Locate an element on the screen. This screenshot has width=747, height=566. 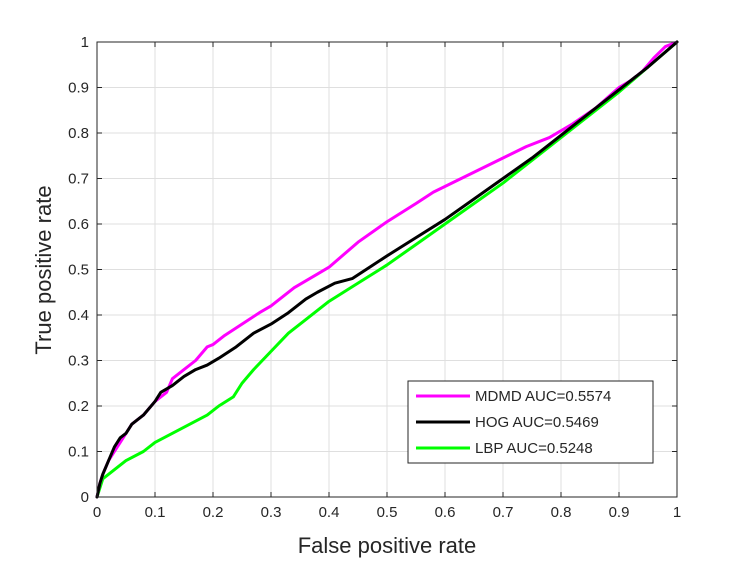
y-tick-label: 0.3 is located at coordinates (78, 361).